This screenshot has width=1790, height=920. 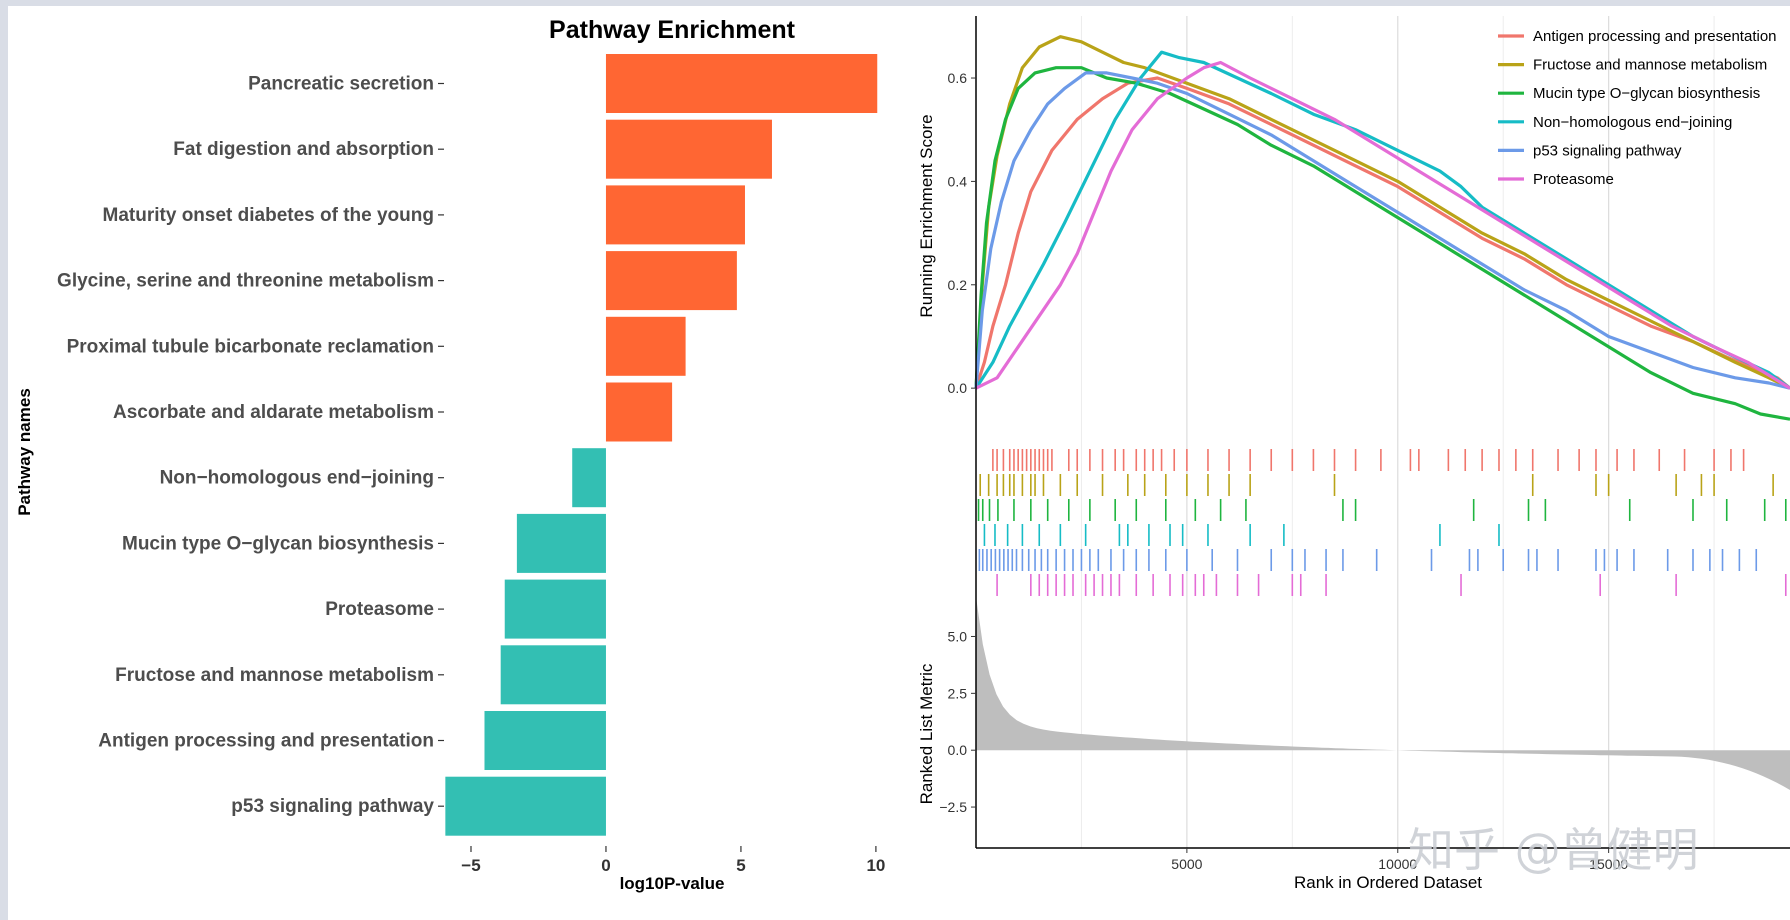 What do you see at coordinates (24, 452) in the screenshot?
I see `y-axis-title: Pathway names` at bounding box center [24, 452].